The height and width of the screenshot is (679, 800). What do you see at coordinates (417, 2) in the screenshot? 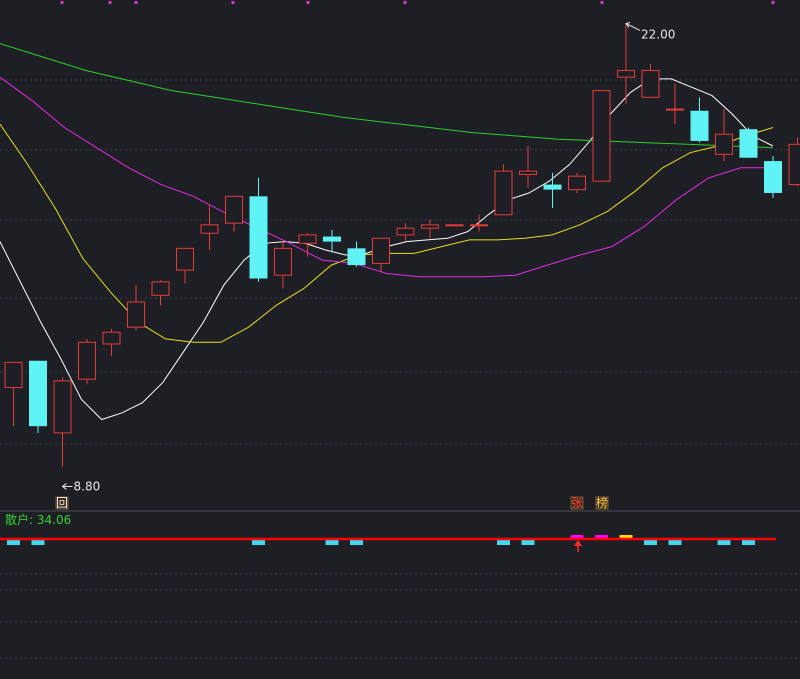
I see `top-tick-markers` at bounding box center [417, 2].